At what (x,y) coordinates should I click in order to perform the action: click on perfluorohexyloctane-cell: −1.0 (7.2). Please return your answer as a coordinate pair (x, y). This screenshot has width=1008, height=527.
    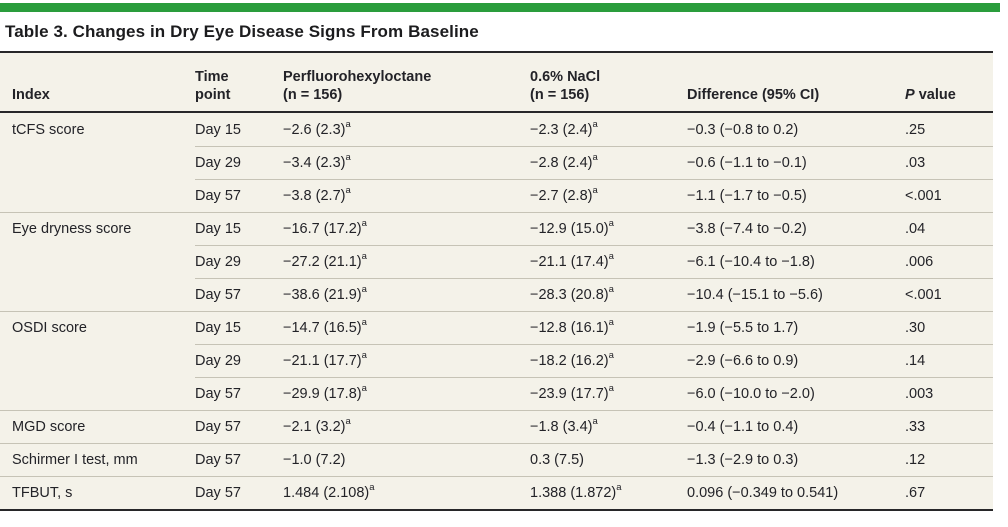
    Looking at the image, I should click on (314, 460).